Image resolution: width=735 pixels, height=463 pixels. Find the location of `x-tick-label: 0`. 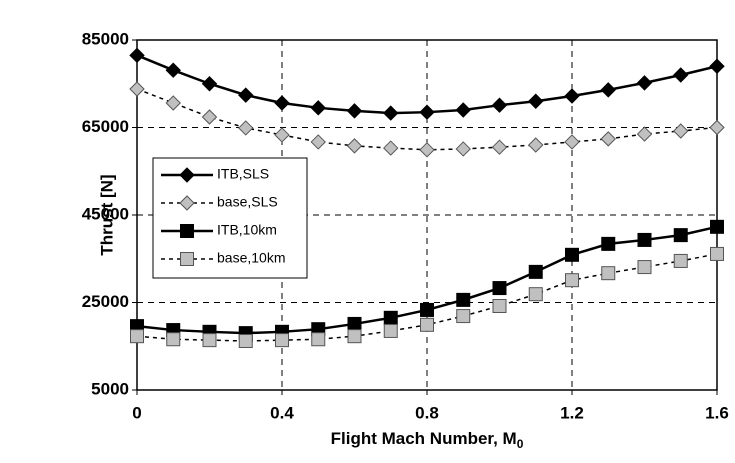

x-tick-label: 0 is located at coordinates (136, 412).